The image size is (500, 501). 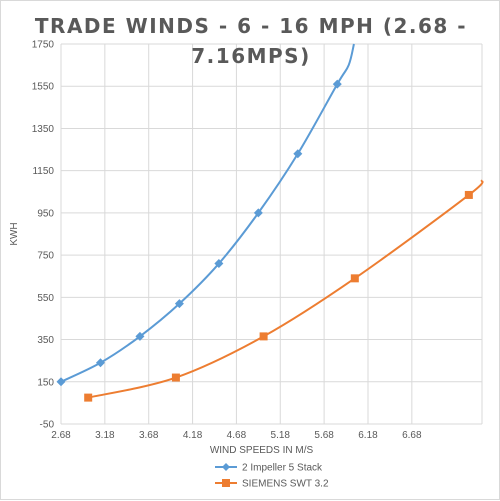 What do you see at coordinates (45, 213) in the screenshot?
I see `y-tick-label: 950` at bounding box center [45, 213].